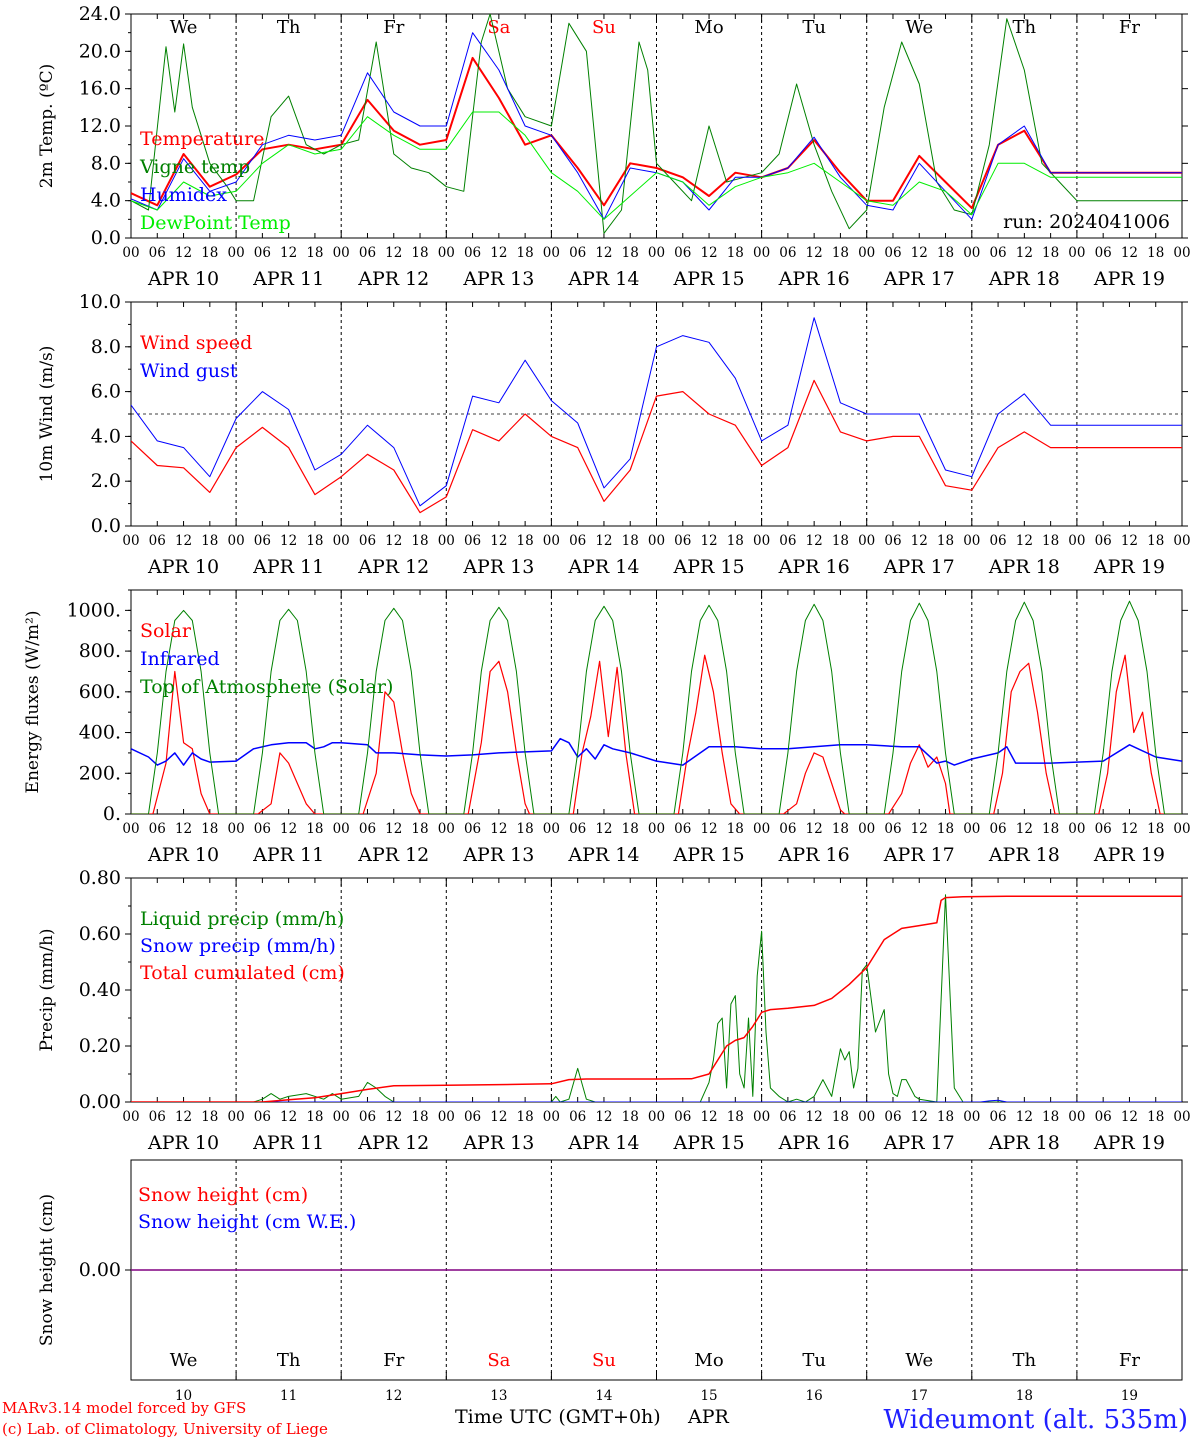  I want to click on day-number-label: 17, so click(919, 1396).